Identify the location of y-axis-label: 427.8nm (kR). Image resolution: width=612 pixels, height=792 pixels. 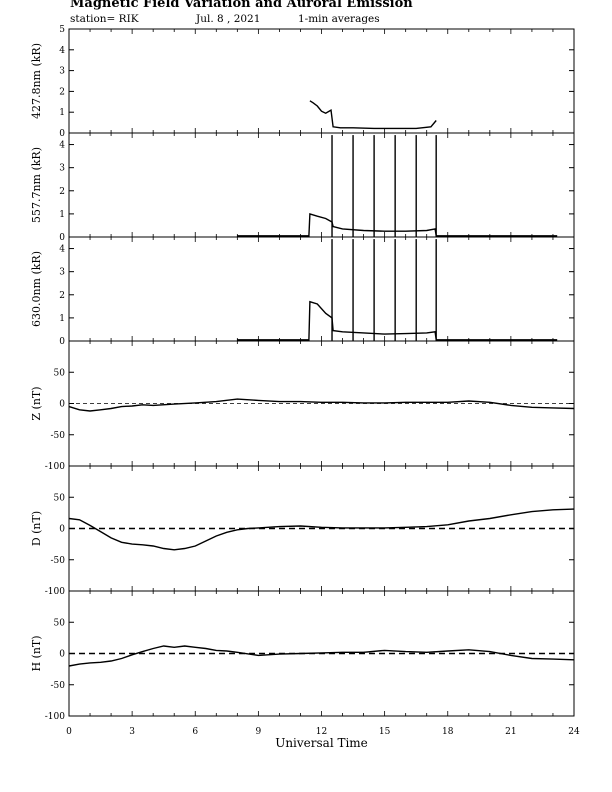
(36, 81).